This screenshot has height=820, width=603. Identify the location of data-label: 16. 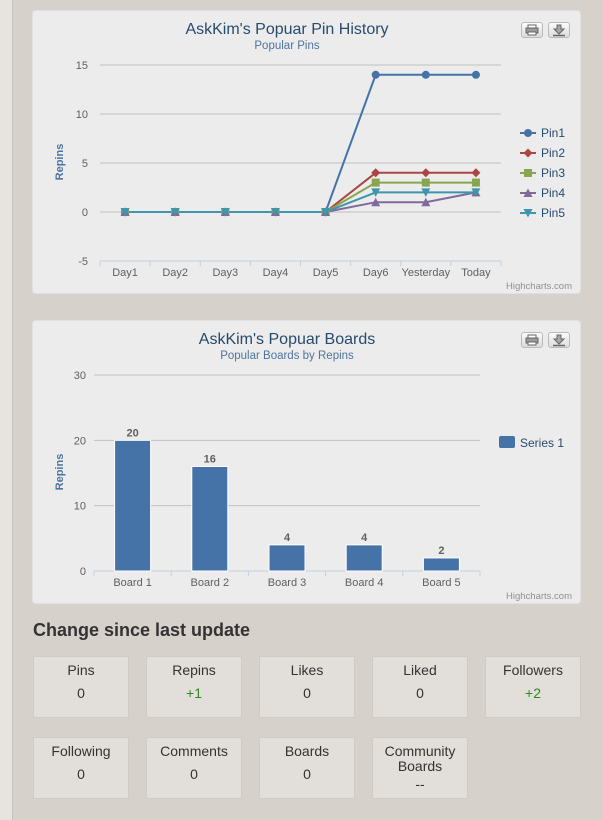
(210, 459).